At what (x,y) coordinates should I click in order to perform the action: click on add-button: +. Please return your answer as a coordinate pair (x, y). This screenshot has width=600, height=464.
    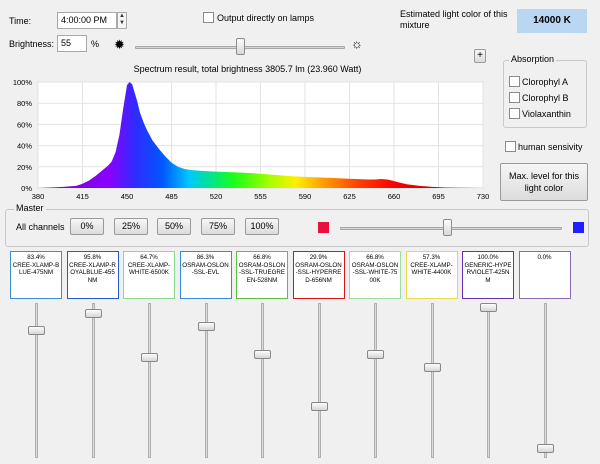
    Looking at the image, I should click on (480, 56).